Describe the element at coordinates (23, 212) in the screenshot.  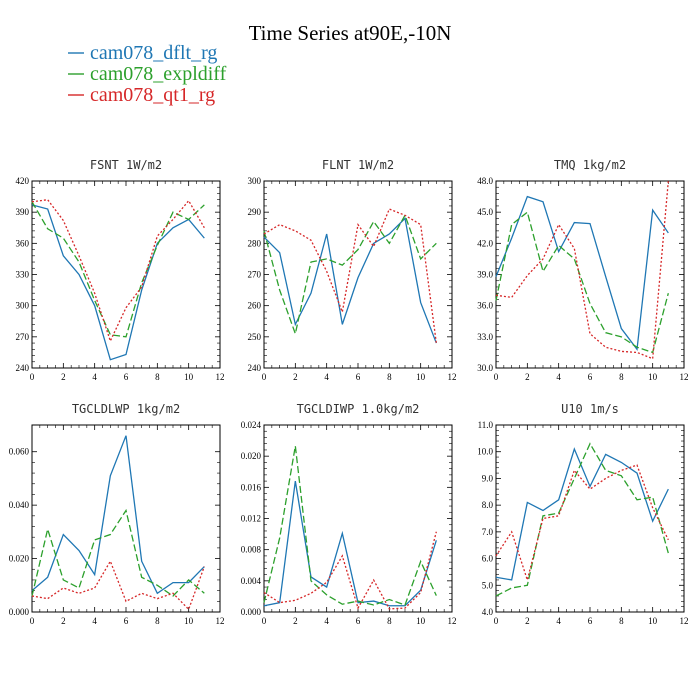
I see `y-tick-label: 390` at that location.